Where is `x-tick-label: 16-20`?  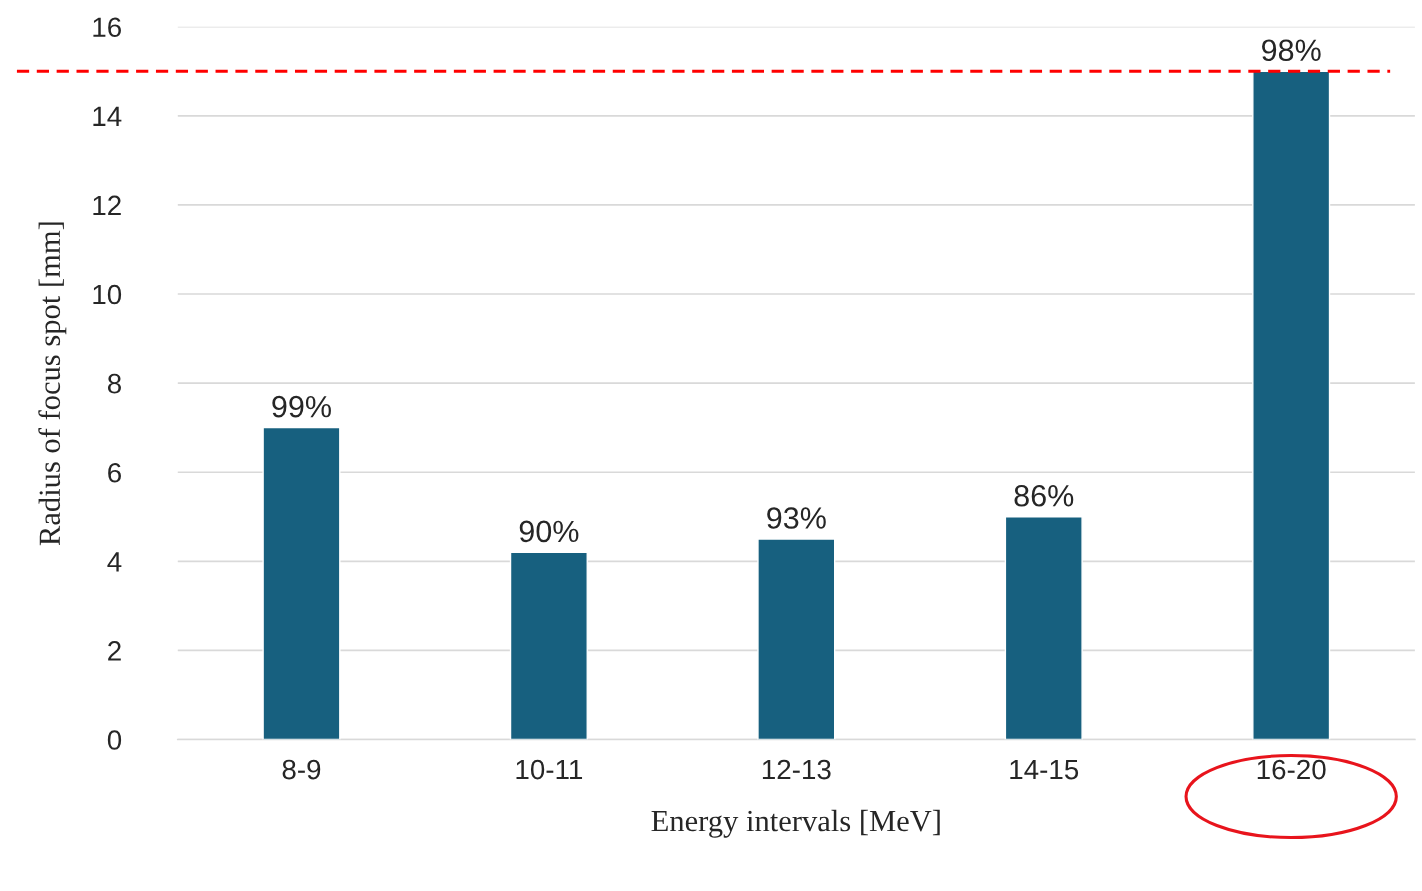 x-tick-label: 16-20 is located at coordinates (1291, 769).